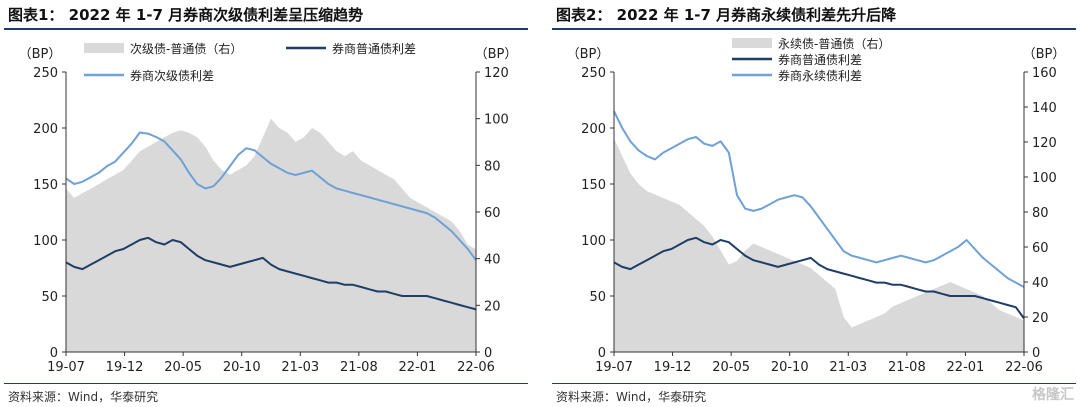 This screenshot has width=1080, height=407. Describe the element at coordinates (834, 43) in the screenshot. I see `legend-label: 永续债-普通债（右）` at that location.